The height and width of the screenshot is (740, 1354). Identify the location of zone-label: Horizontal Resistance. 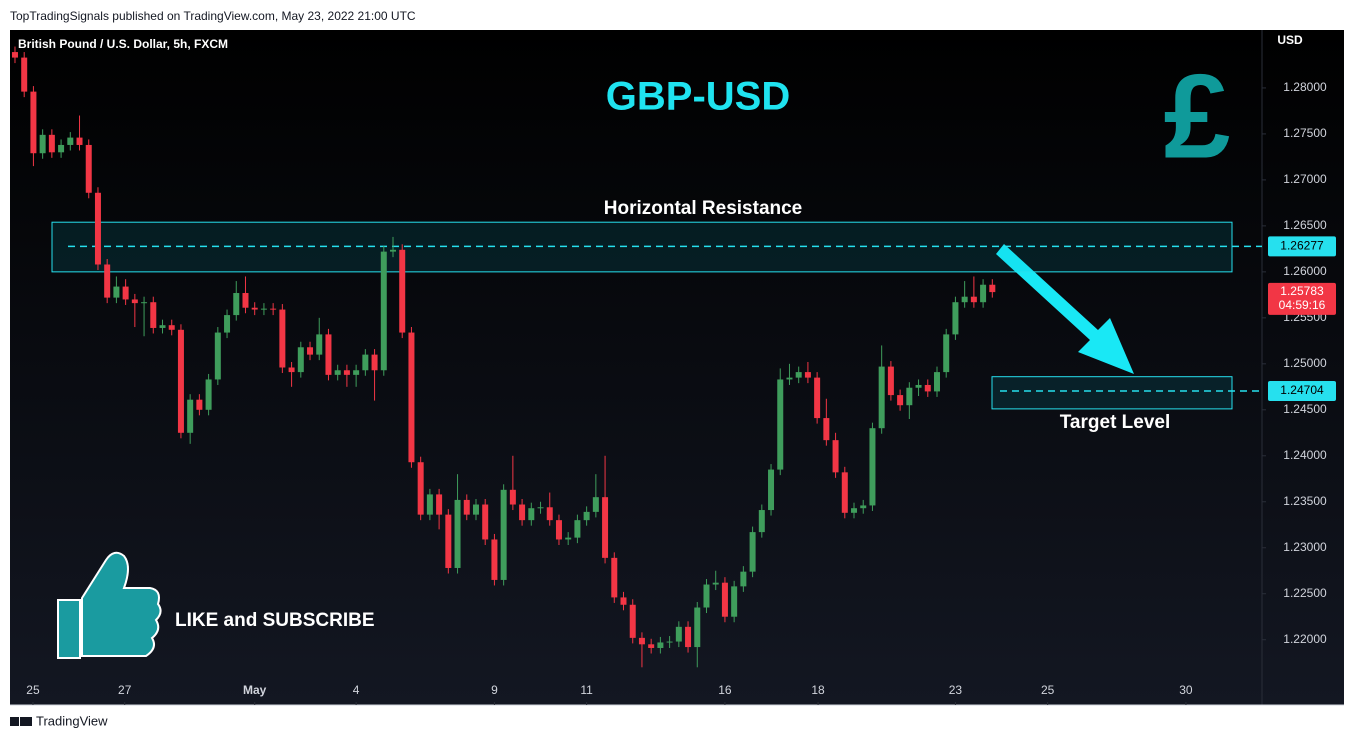
(703, 208).